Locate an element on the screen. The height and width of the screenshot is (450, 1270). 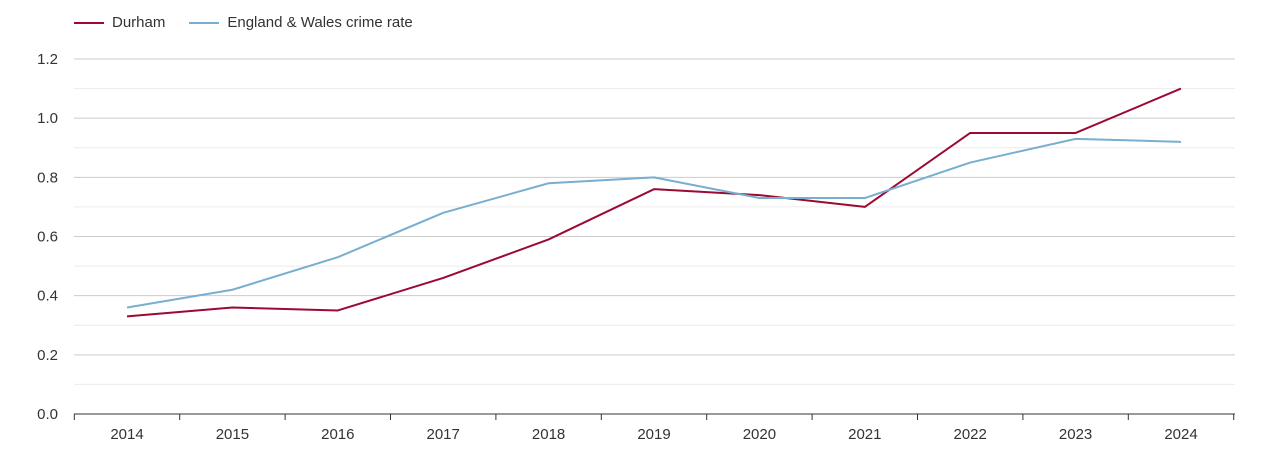
x-tick-label-2021: 2021 is located at coordinates (864, 434).